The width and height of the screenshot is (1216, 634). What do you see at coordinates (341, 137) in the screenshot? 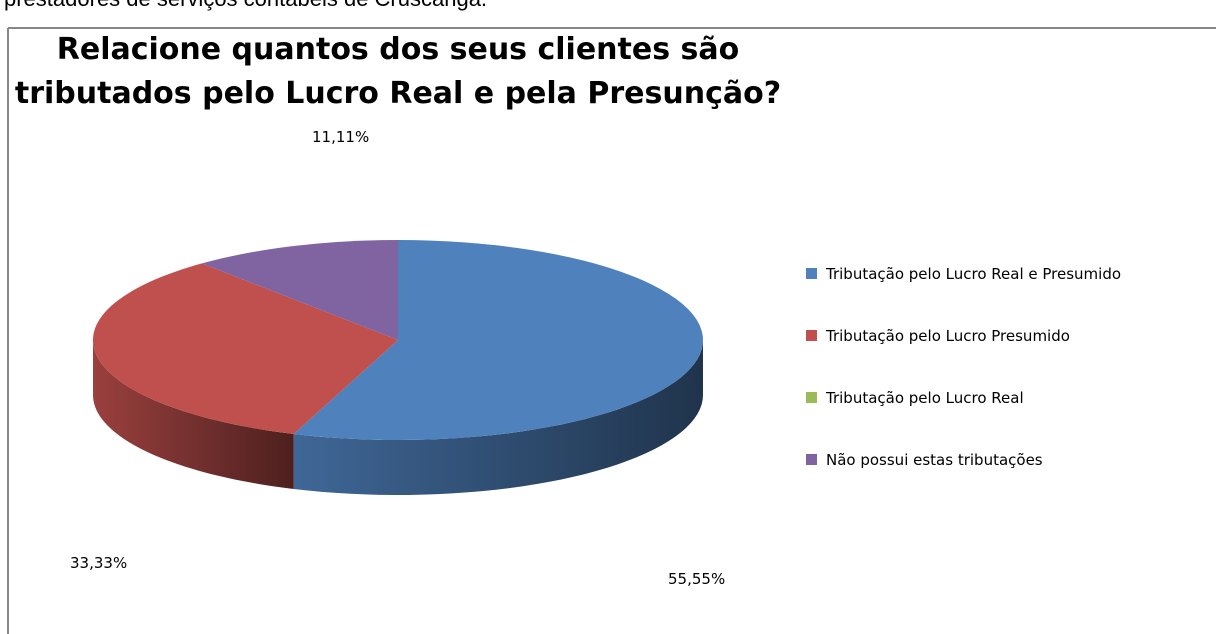
I see `data-label: 11,11%` at bounding box center [341, 137].